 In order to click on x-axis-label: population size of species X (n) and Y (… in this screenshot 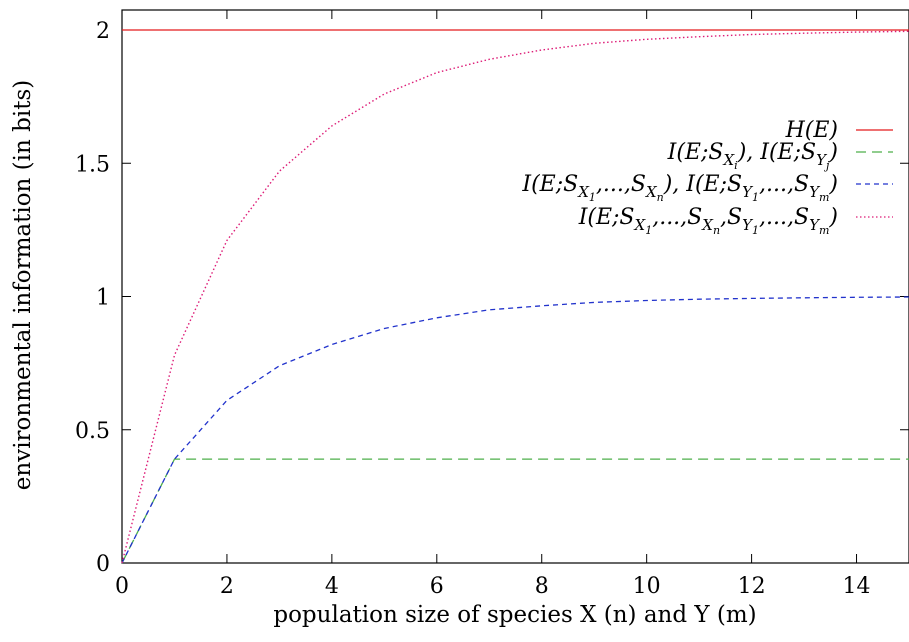, I will do `click(514, 615)`.